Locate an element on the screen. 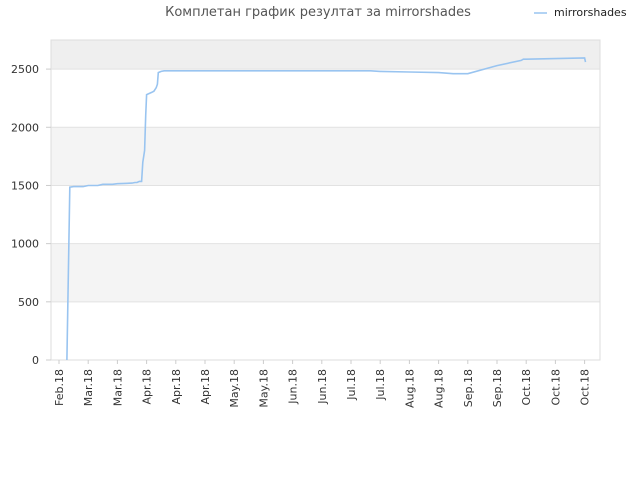  y-tick-label: 0 is located at coordinates (35, 360).